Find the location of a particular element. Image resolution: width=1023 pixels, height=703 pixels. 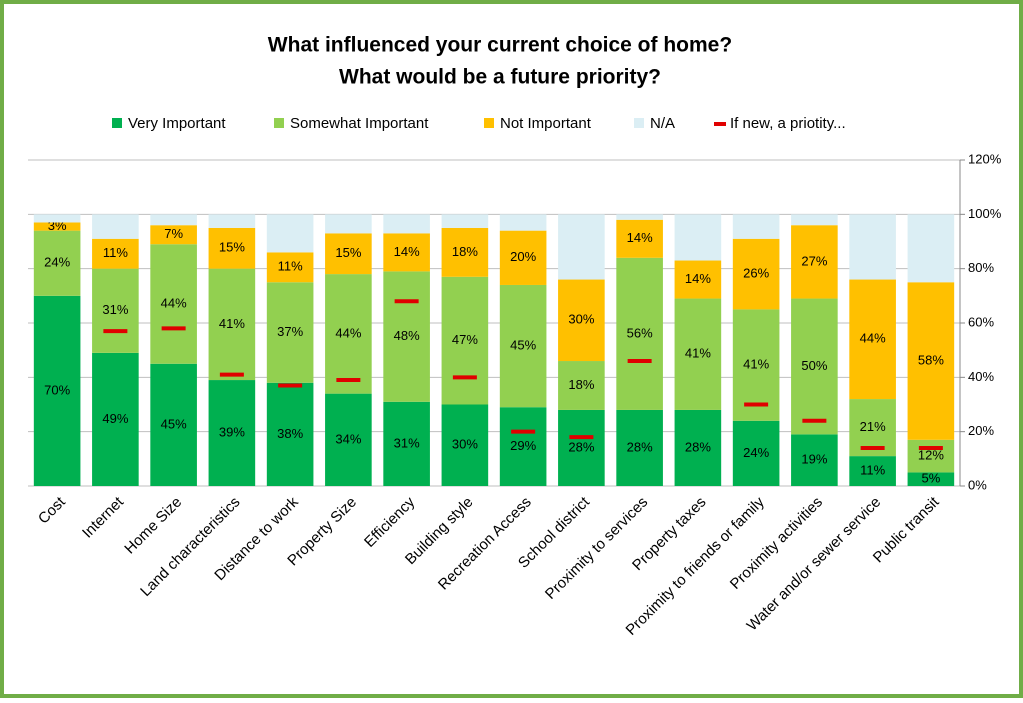

chart-title: What would be a future priority? is located at coordinates (500, 77).